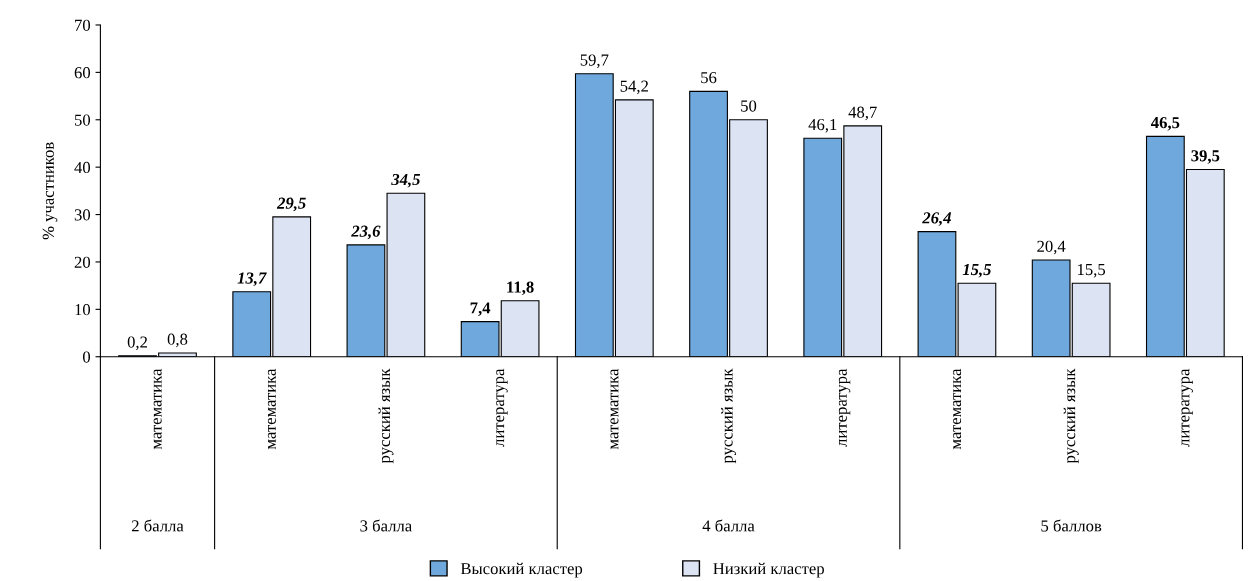 This screenshot has height=581, width=1255. Describe the element at coordinates (157, 525) in the screenshot. I see `text: 2 балла` at that location.